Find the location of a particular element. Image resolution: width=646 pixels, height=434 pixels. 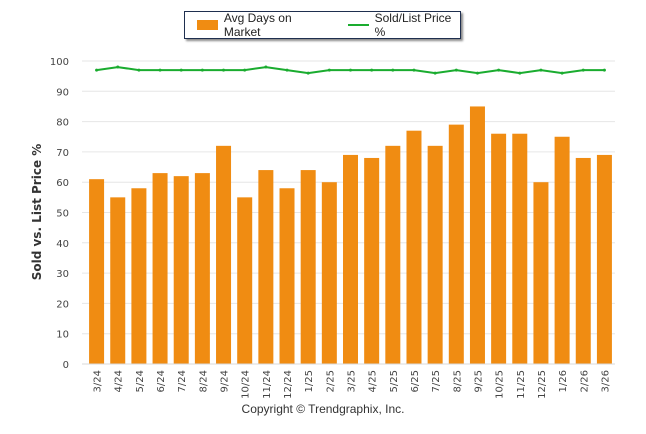

x-tick-label: 5/24 is located at coordinates (140, 381).